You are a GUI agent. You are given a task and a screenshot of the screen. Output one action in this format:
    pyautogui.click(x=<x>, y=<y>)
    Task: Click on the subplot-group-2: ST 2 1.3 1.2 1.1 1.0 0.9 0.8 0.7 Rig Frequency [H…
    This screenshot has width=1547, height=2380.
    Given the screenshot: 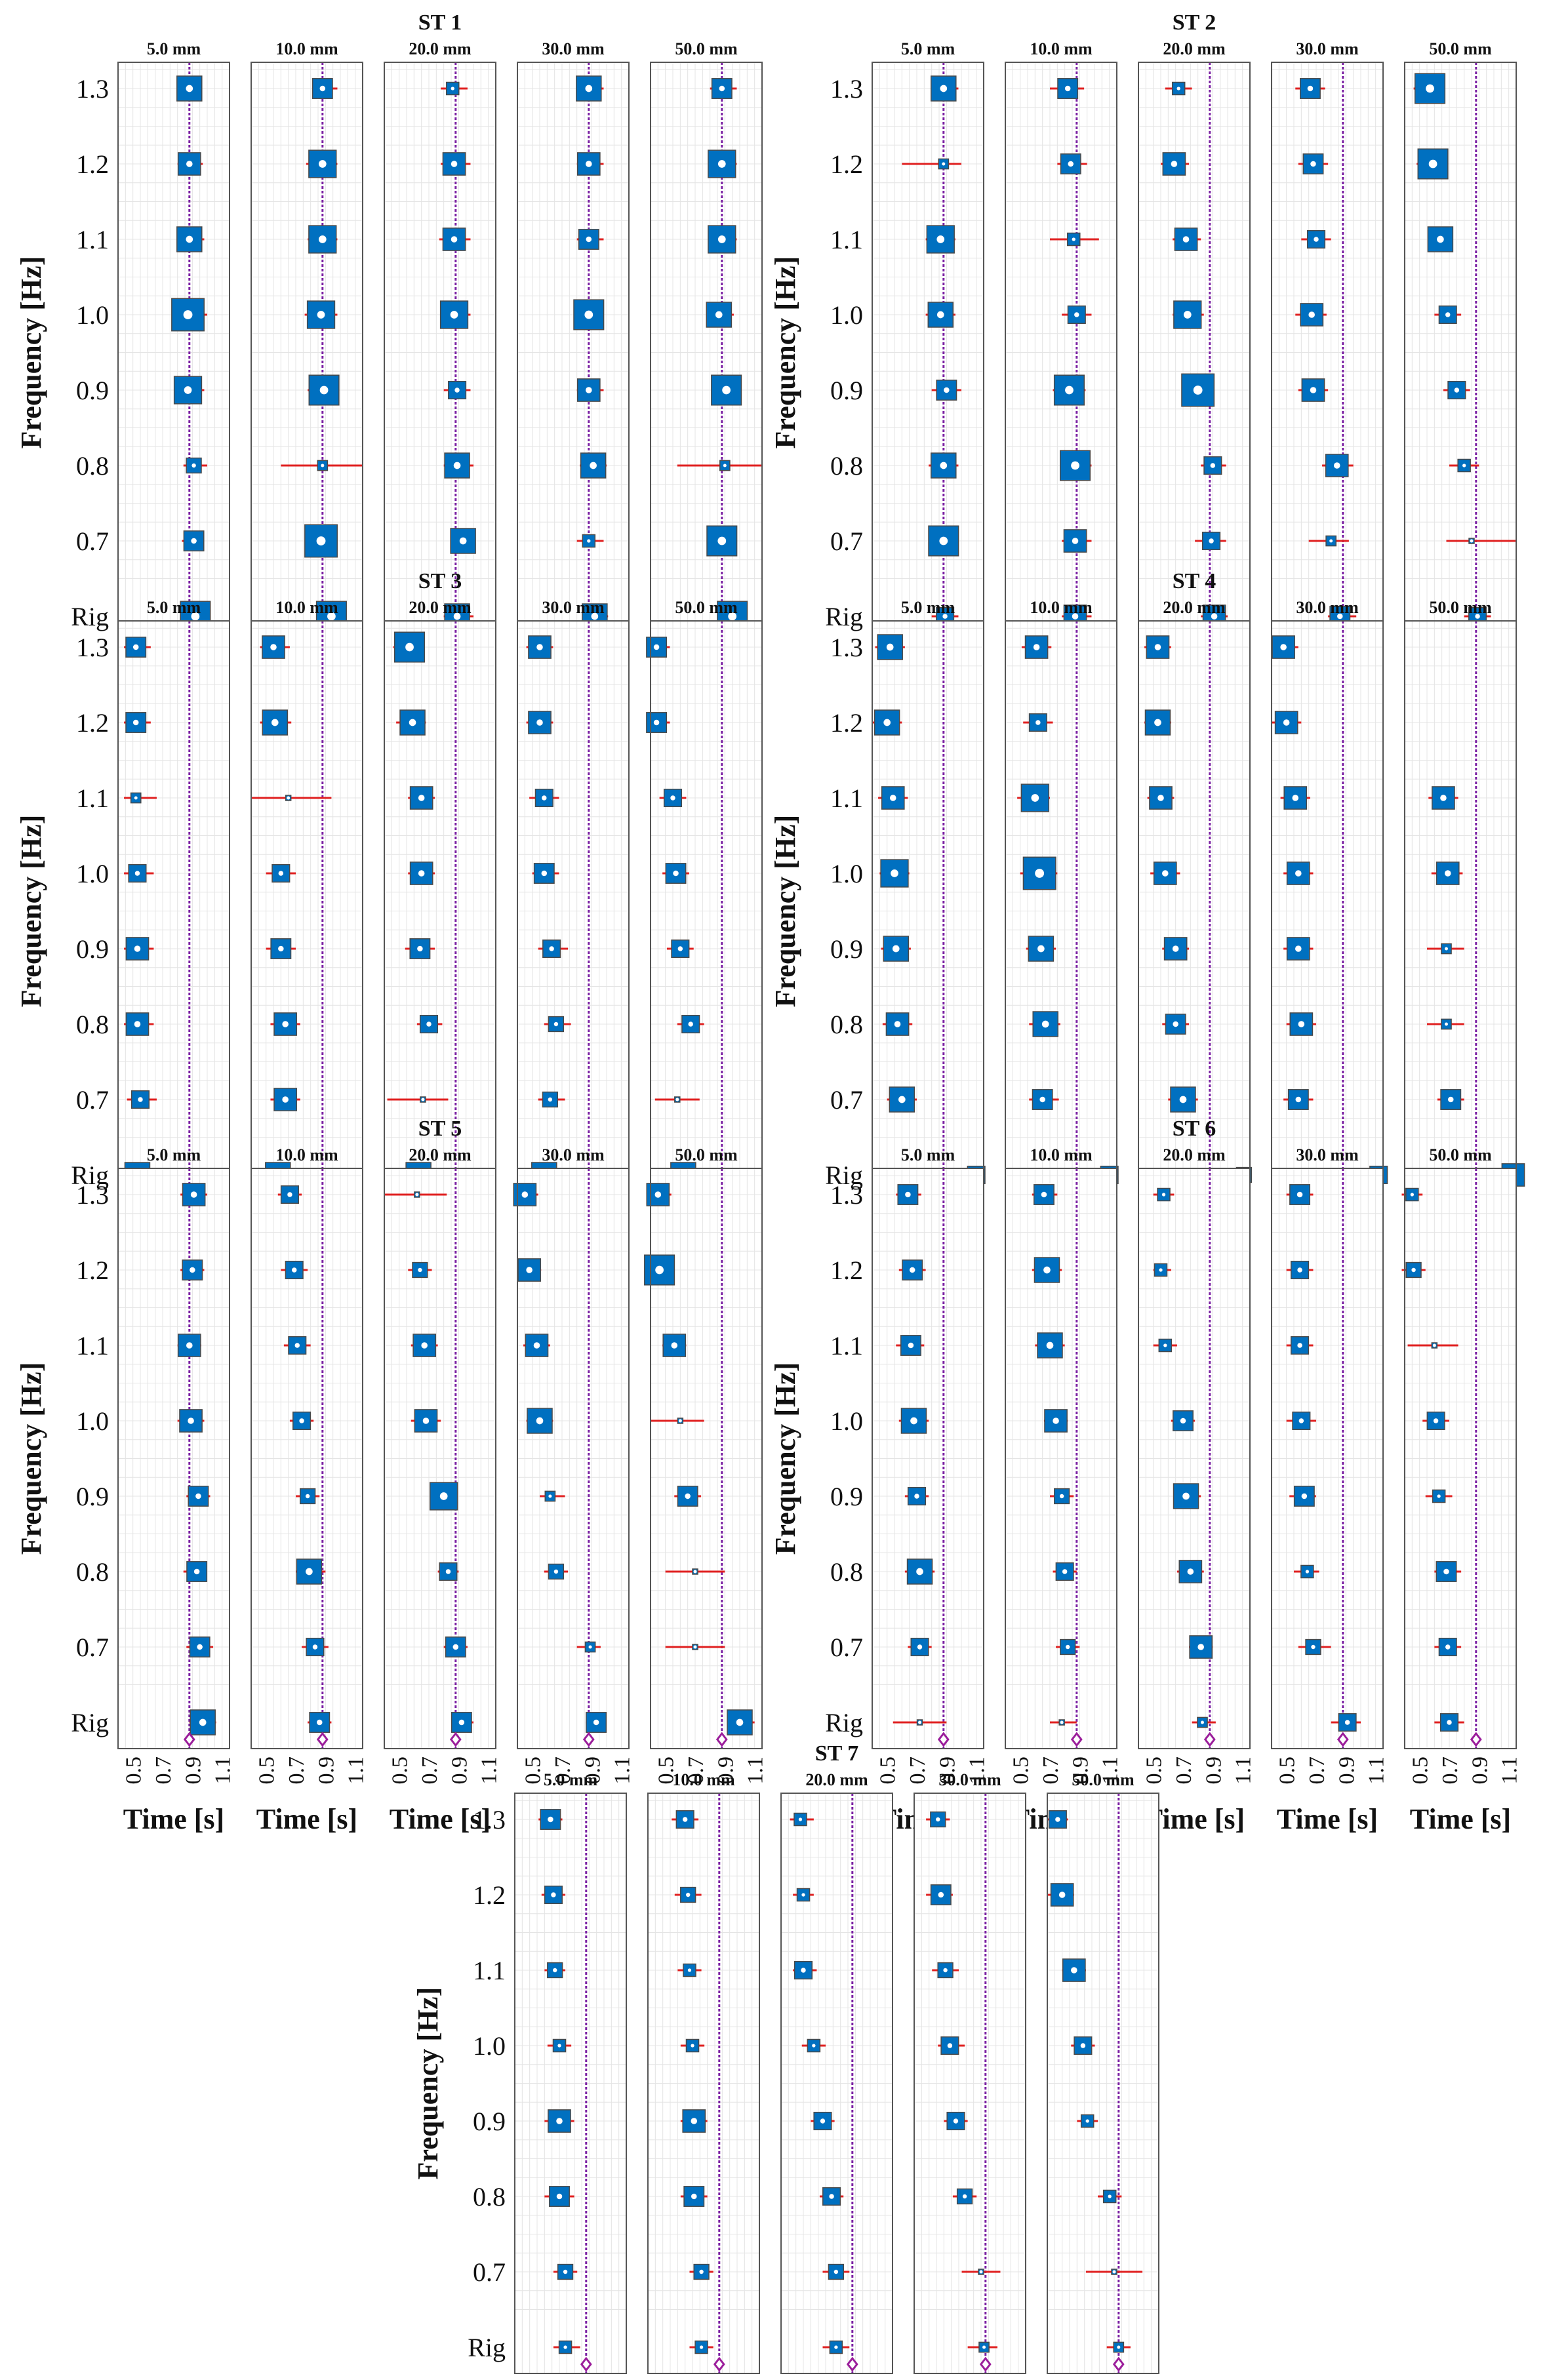 What is the action you would take?
    pyautogui.click(x=1143, y=326)
    